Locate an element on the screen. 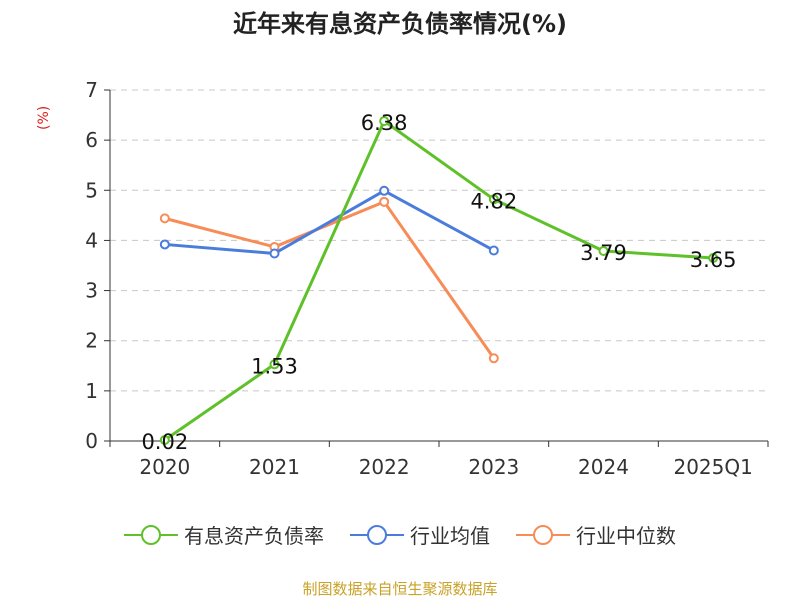  x-tick-label: 2024 is located at coordinates (603, 467).